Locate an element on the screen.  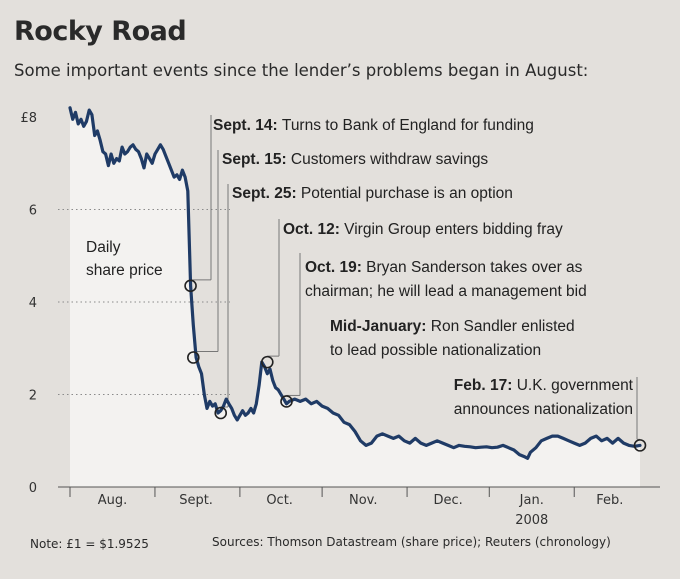
annotation-text: Feb. 17: U.K. government is located at coordinates (544, 385).